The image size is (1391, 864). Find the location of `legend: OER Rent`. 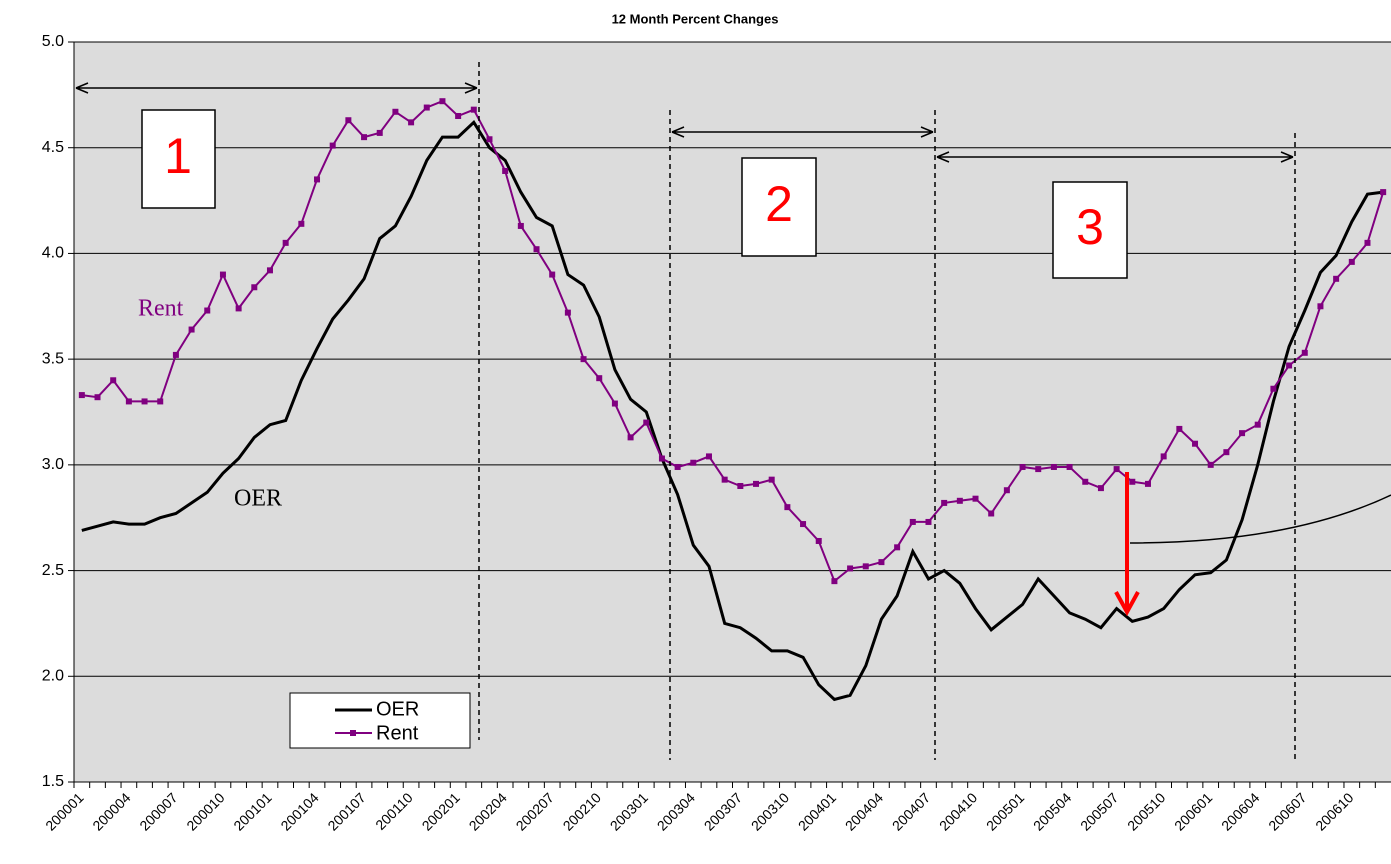

legend: OER Rent is located at coordinates (380, 720).